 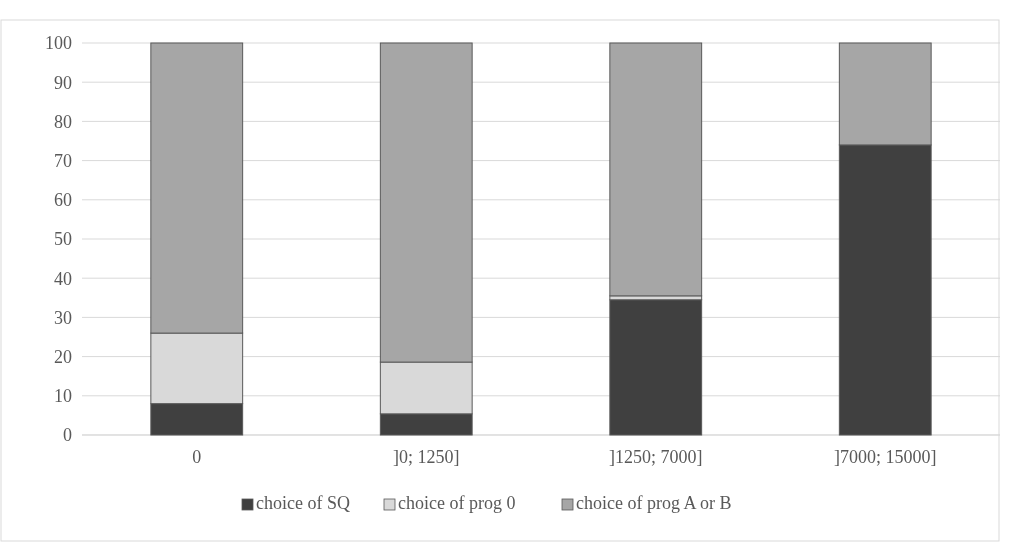 I want to click on y-tick-label: 20, so click(x=63, y=356).